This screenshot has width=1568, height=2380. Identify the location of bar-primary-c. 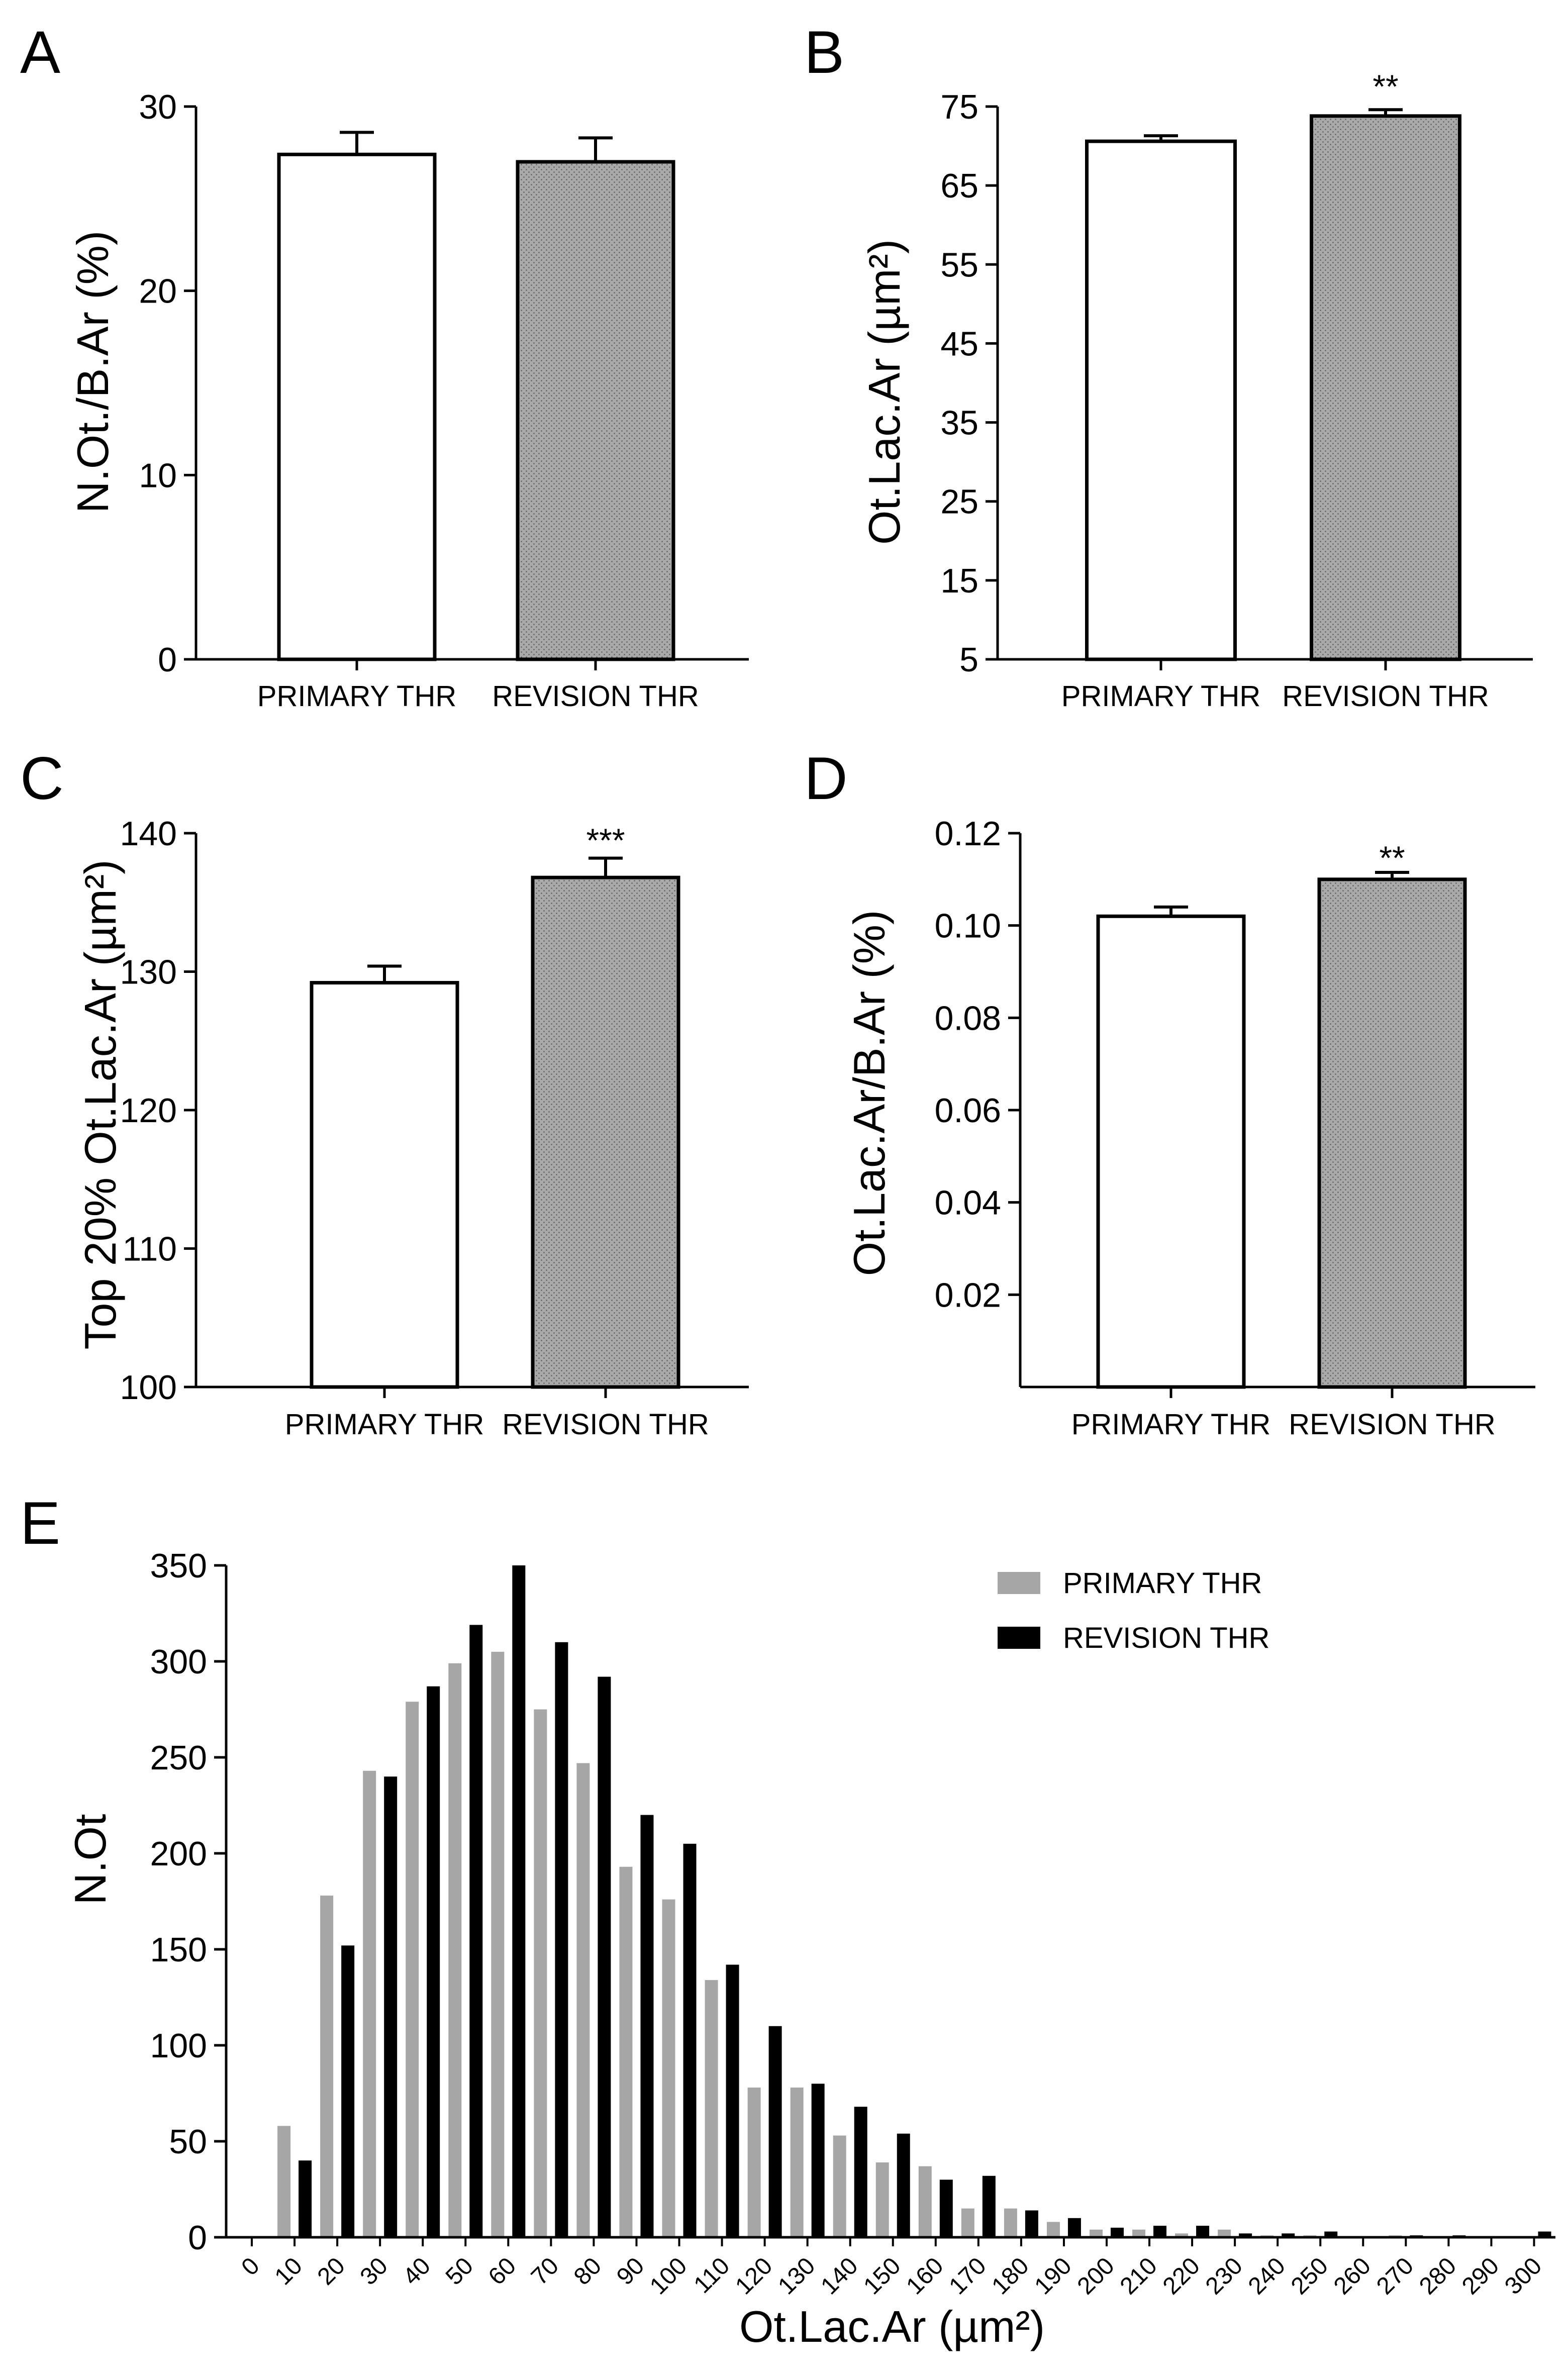
(384, 1185).